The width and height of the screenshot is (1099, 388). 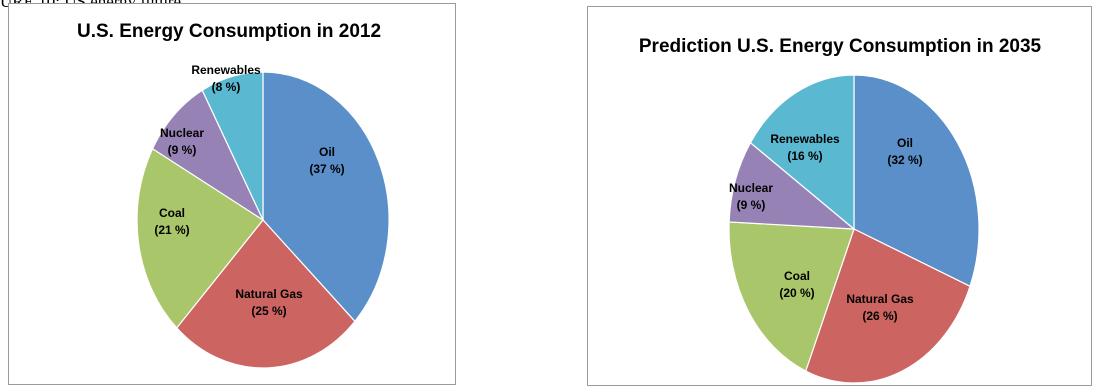 I want to click on slice-percent-label-coal-2035: (20 %), so click(x=796, y=293).